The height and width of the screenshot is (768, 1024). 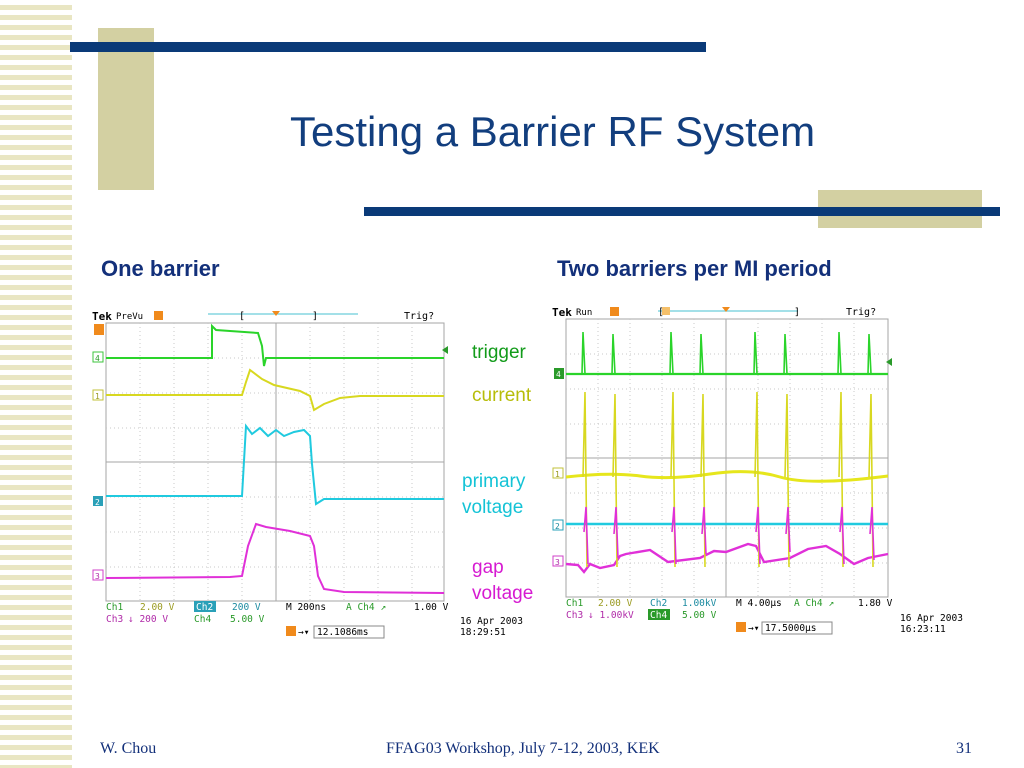 I want to click on scope-trig-status-left: Trig?, so click(x=419, y=316).